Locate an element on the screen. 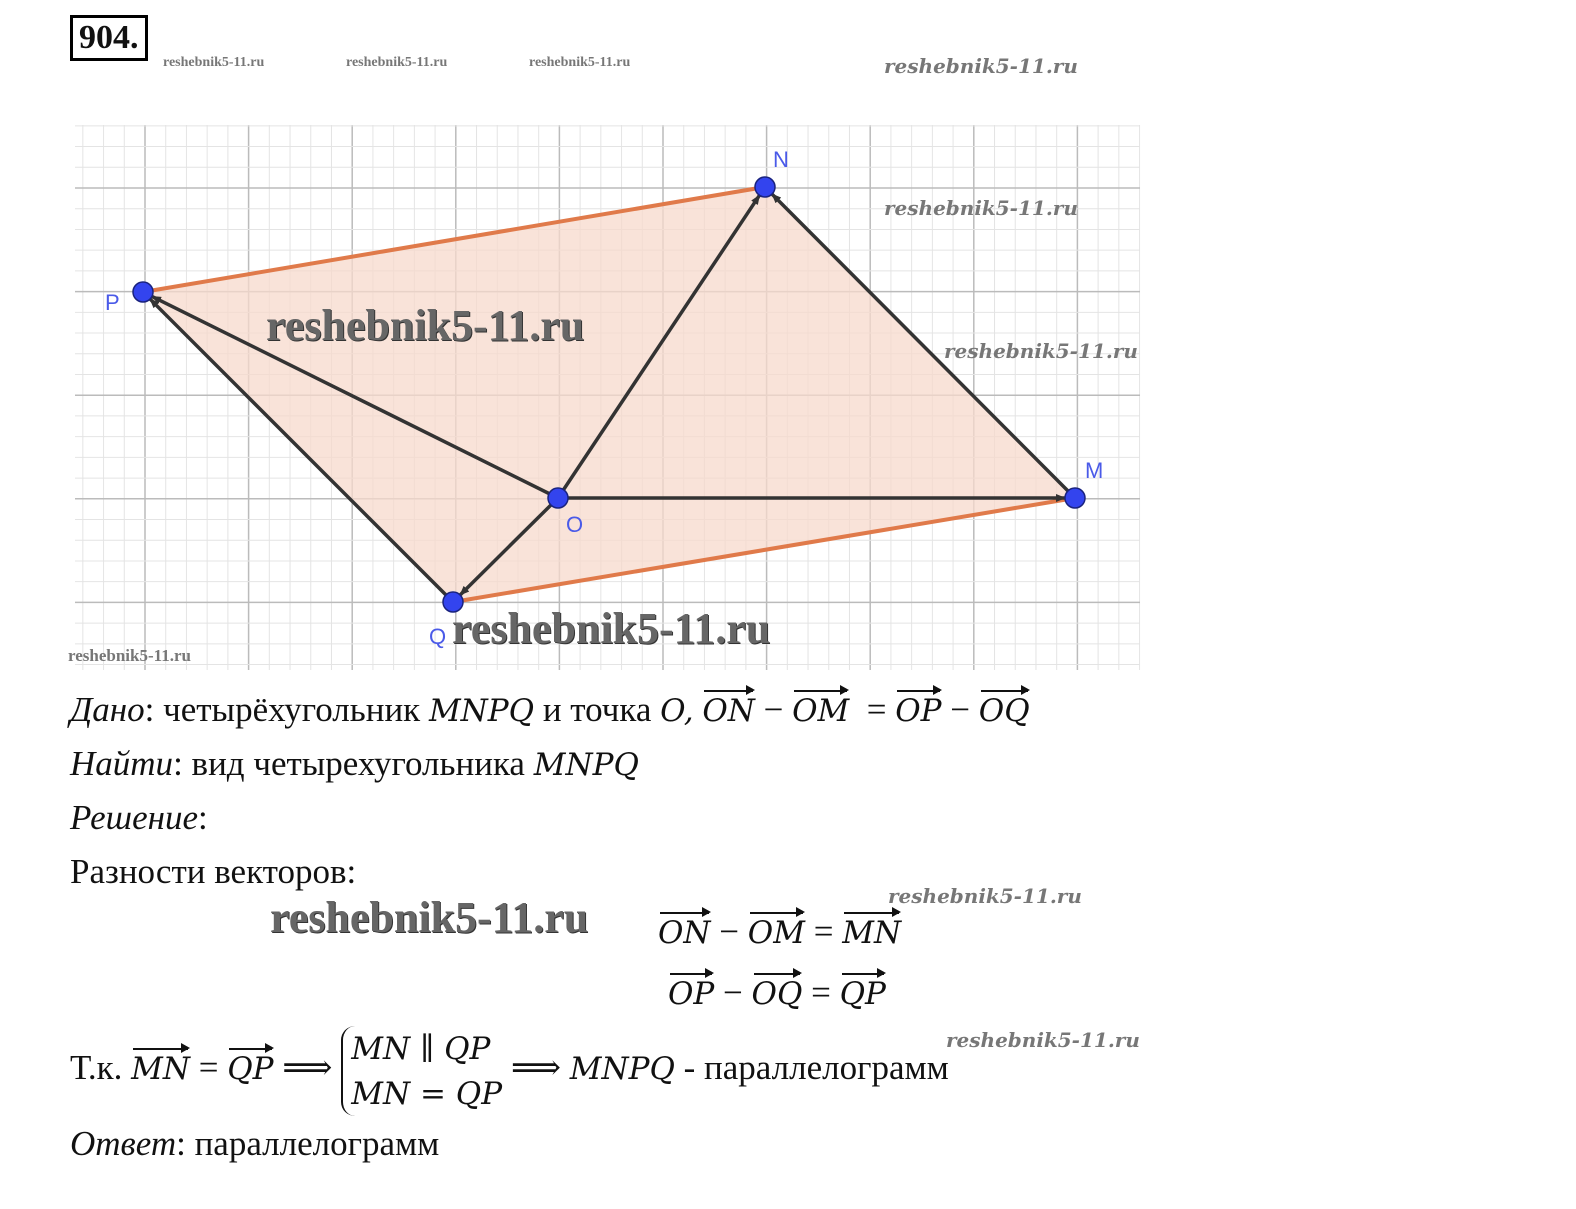 Image resolution: width=1576 pixels, height=1209 pixels. solution-line: Решение: is located at coordinates (139, 818).